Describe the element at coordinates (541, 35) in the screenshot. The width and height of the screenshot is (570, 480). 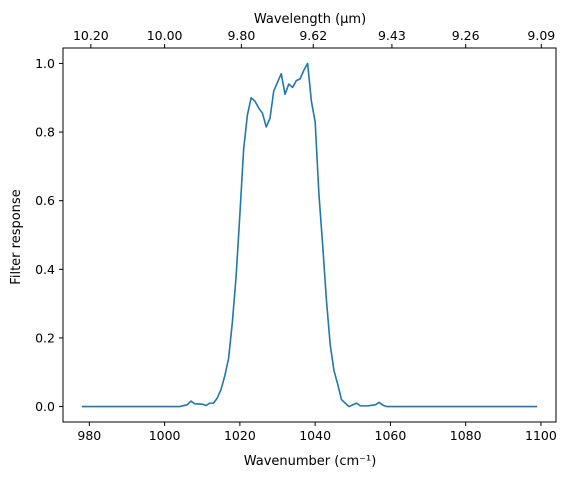
I see `top-tick-label: 9.09` at that location.